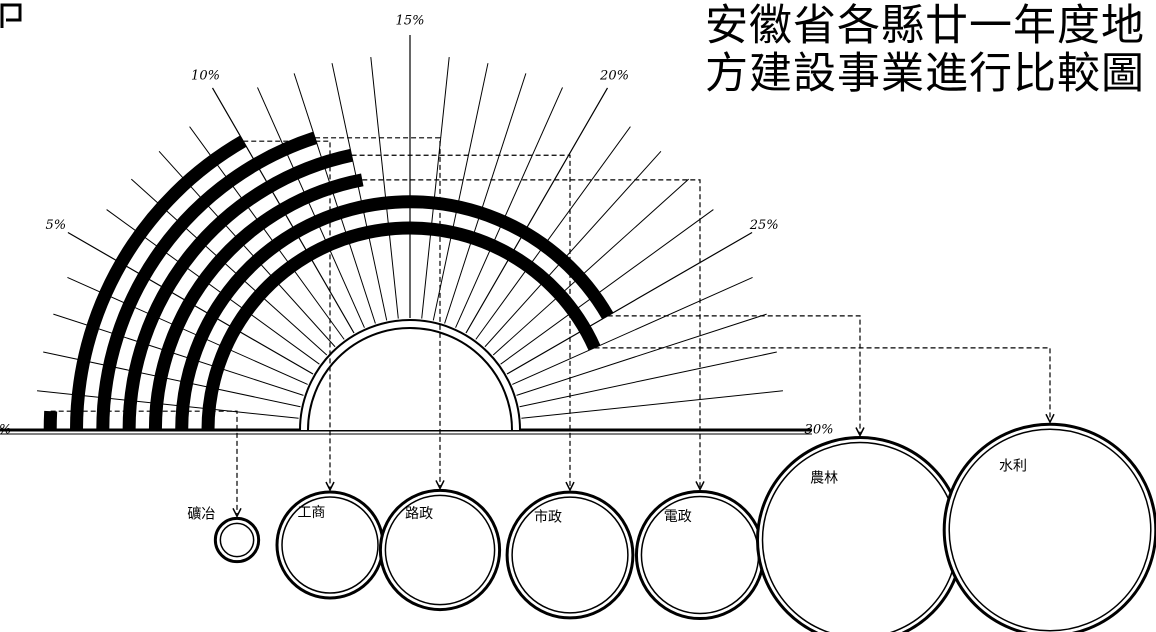 The height and width of the screenshot is (632, 1156). I want to click on tick-label: 5%, so click(55, 225).